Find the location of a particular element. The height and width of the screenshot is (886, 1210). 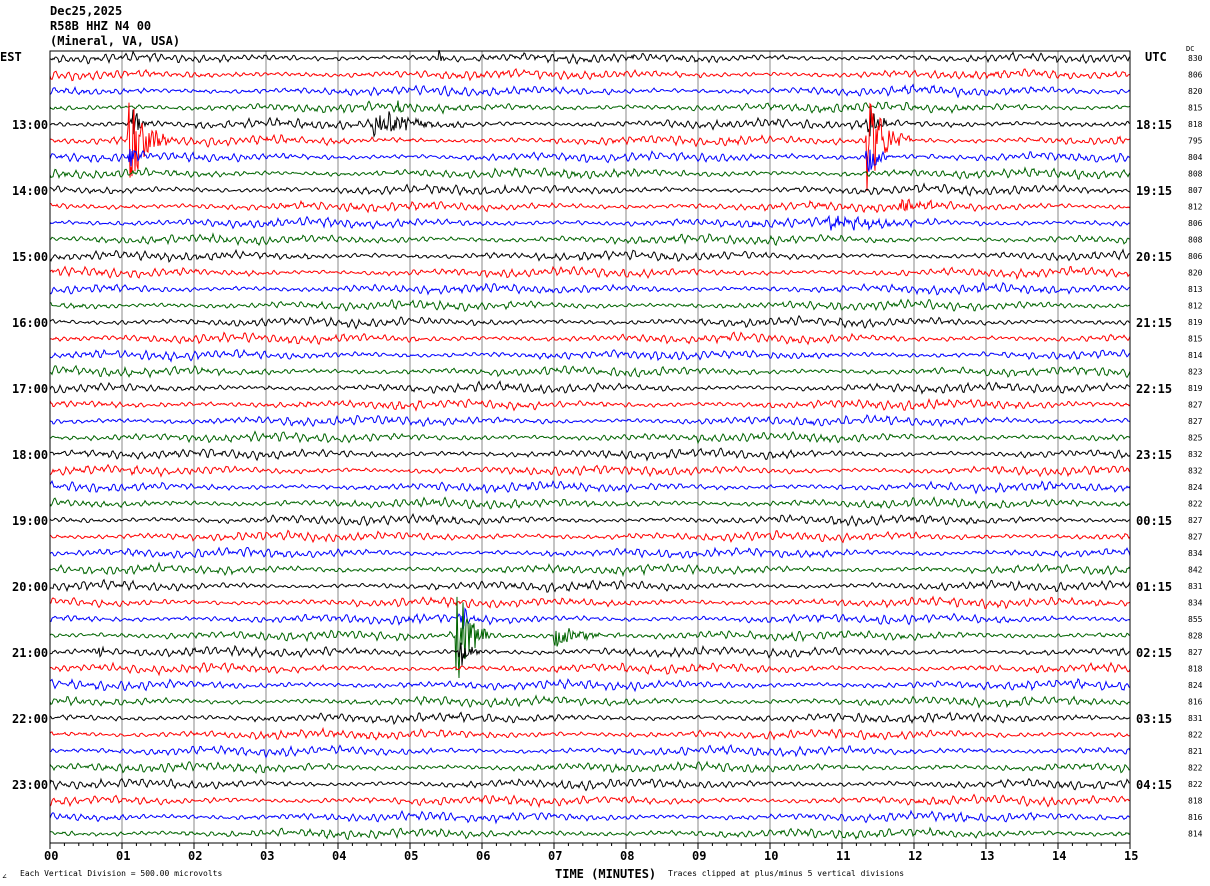

utc-time-label: 00:15 is located at coordinates (1154, 521).